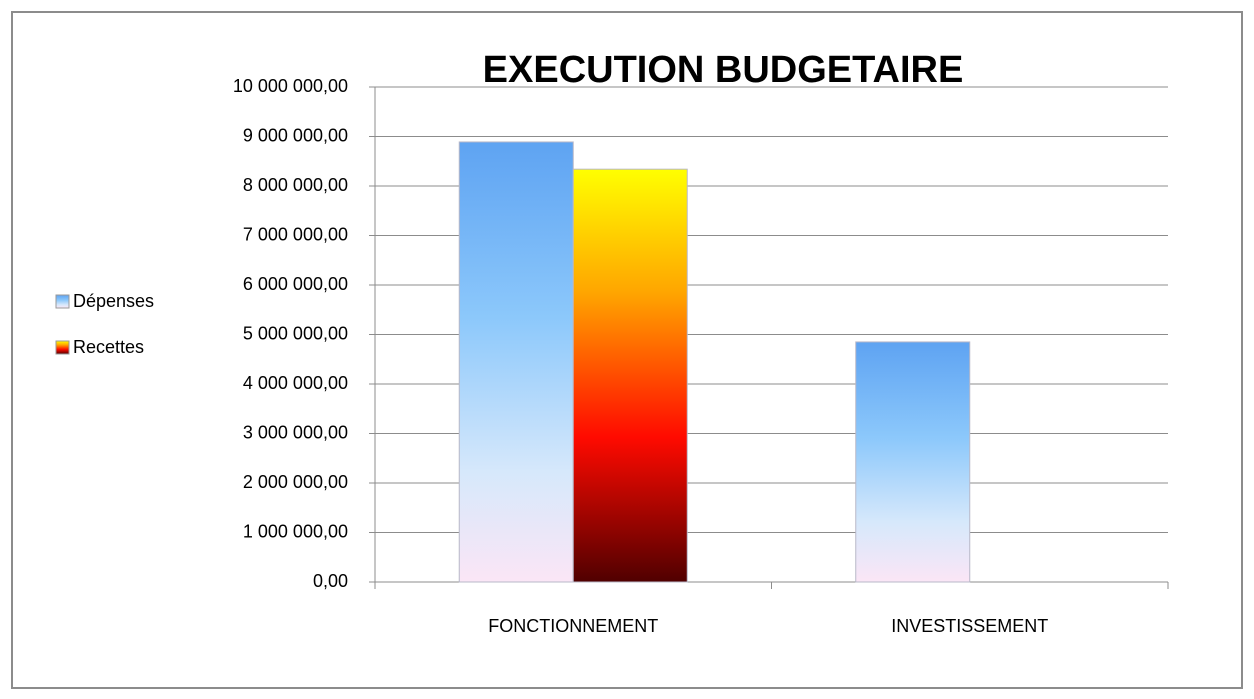 The height and width of the screenshot is (699, 1254). What do you see at coordinates (330, 581) in the screenshot?
I see `y-tick-label: 0,00` at bounding box center [330, 581].